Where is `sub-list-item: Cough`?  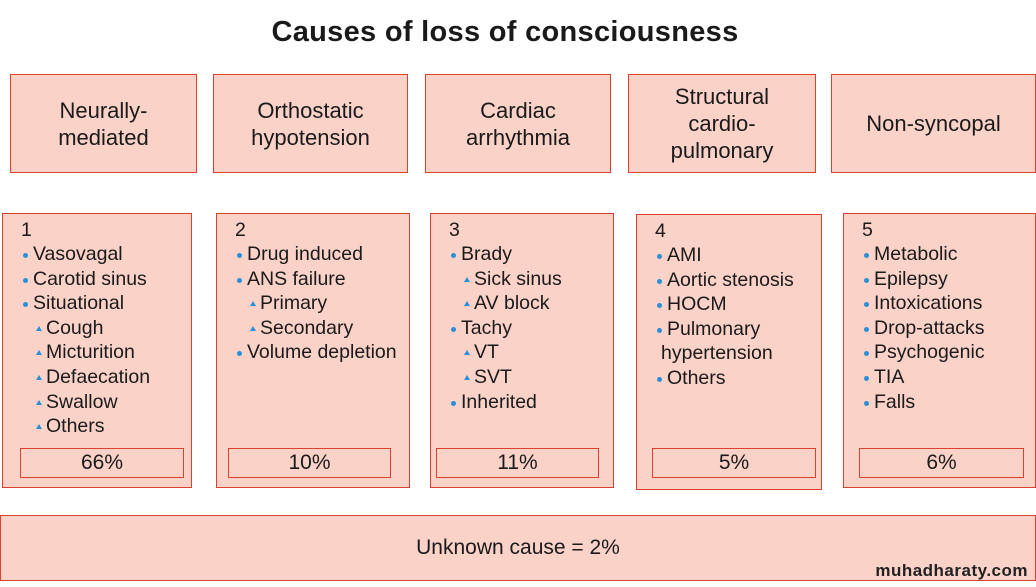
sub-list-item: Cough is located at coordinates (76, 328).